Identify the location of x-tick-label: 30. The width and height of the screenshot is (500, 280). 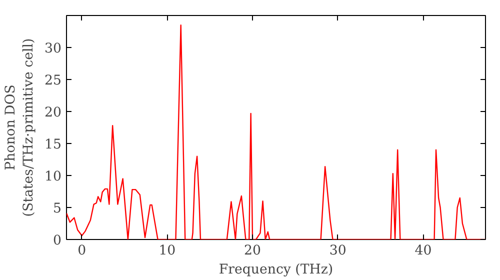
(337, 251).